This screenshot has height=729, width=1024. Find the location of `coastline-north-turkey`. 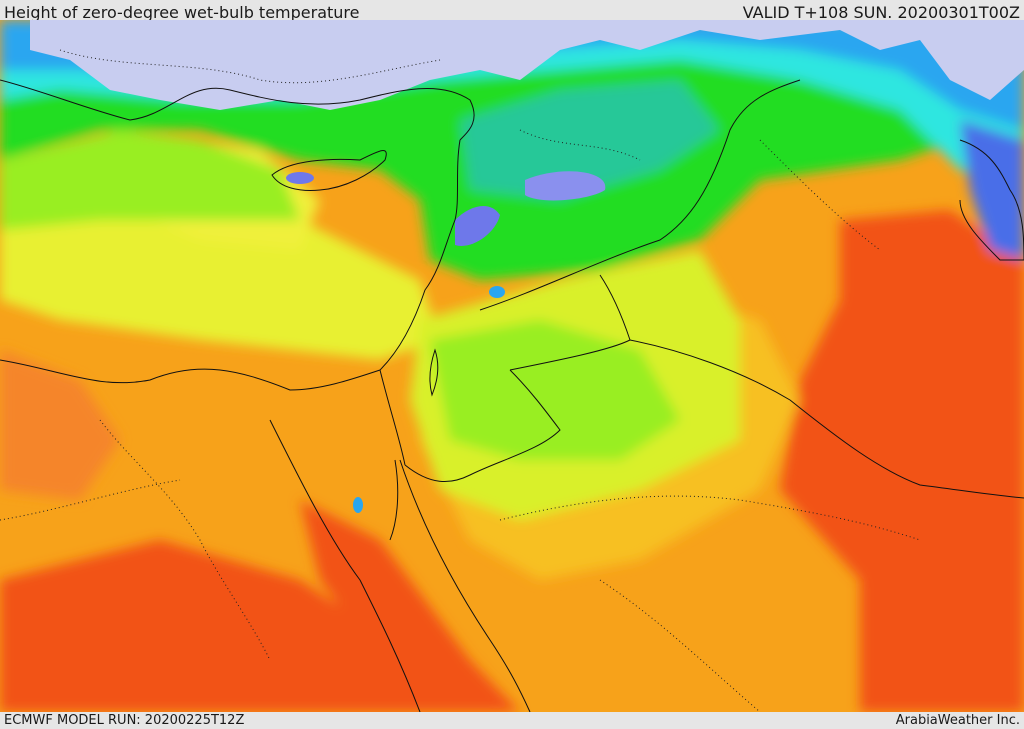

coastline-north-turkey is located at coordinates (237, 110).